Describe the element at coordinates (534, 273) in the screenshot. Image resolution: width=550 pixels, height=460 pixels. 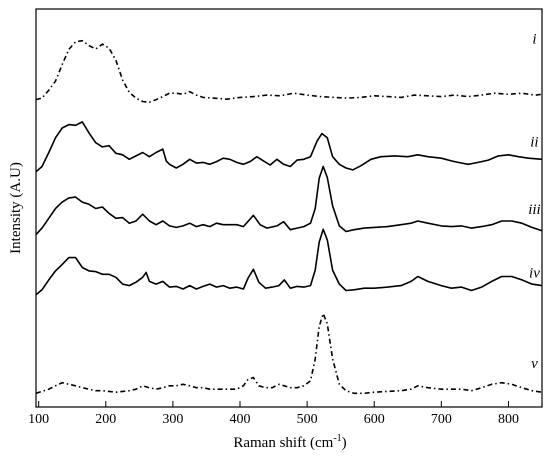
I see `series-label-iv: iv` at that location.